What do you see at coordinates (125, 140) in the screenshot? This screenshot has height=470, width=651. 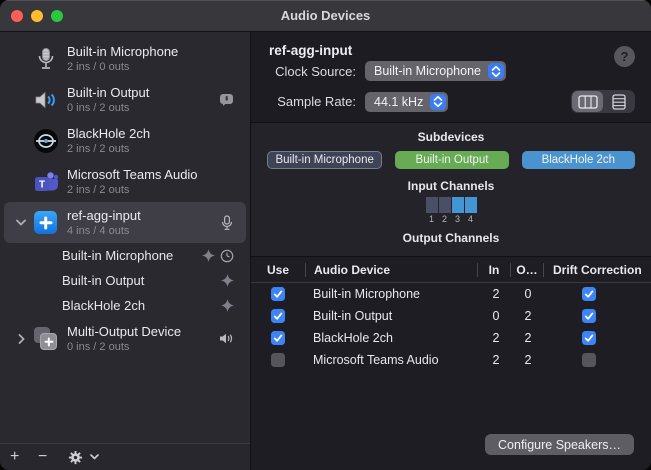 I see `device-row-blackhole-2ch: BlackHole 2ch 2 ins / 2 outs` at bounding box center [125, 140].